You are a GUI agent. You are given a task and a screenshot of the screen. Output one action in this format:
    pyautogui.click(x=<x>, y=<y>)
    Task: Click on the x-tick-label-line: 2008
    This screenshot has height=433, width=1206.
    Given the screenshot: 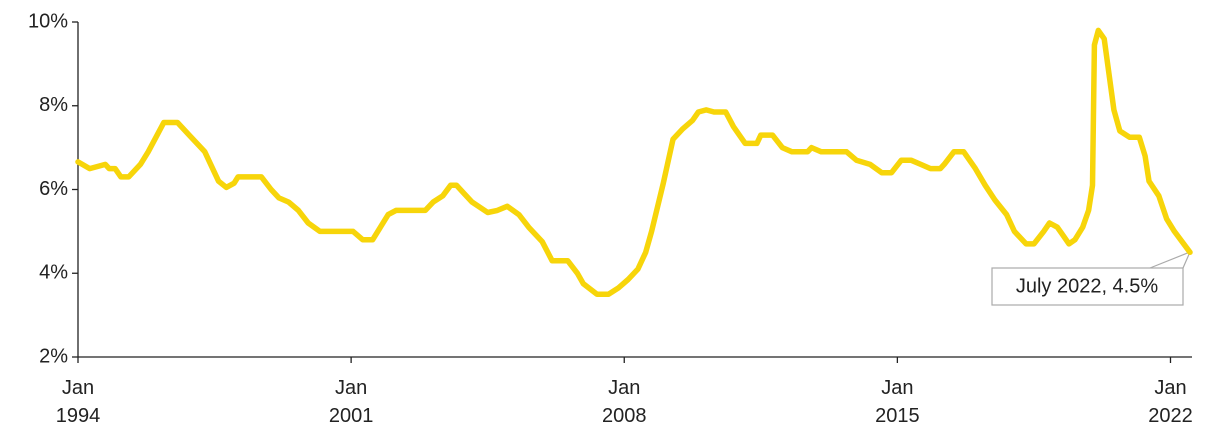 What is the action you would take?
    pyautogui.click(x=624, y=416)
    